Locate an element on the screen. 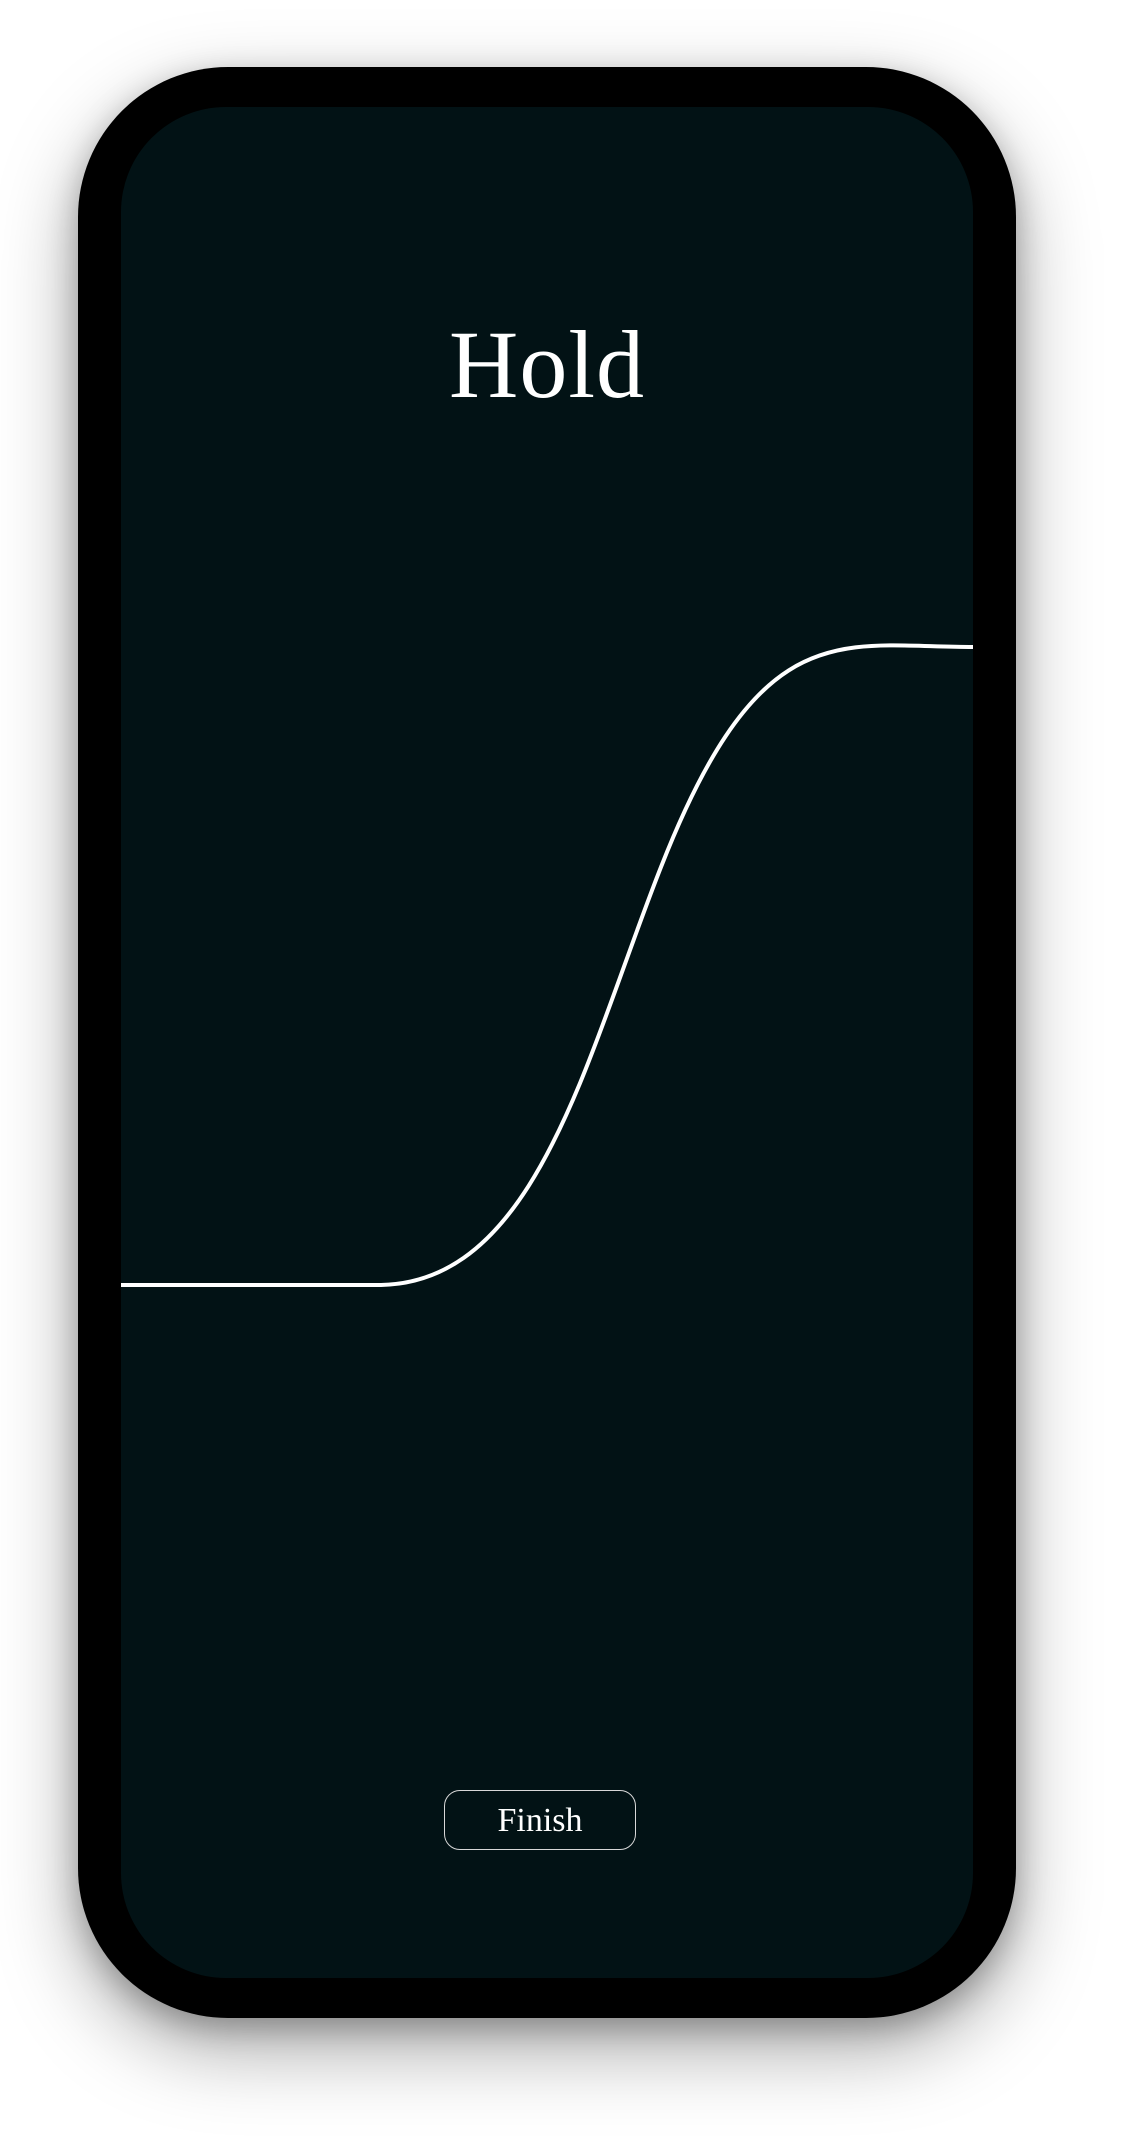  finish-button: Finish is located at coordinates (540, 1820).